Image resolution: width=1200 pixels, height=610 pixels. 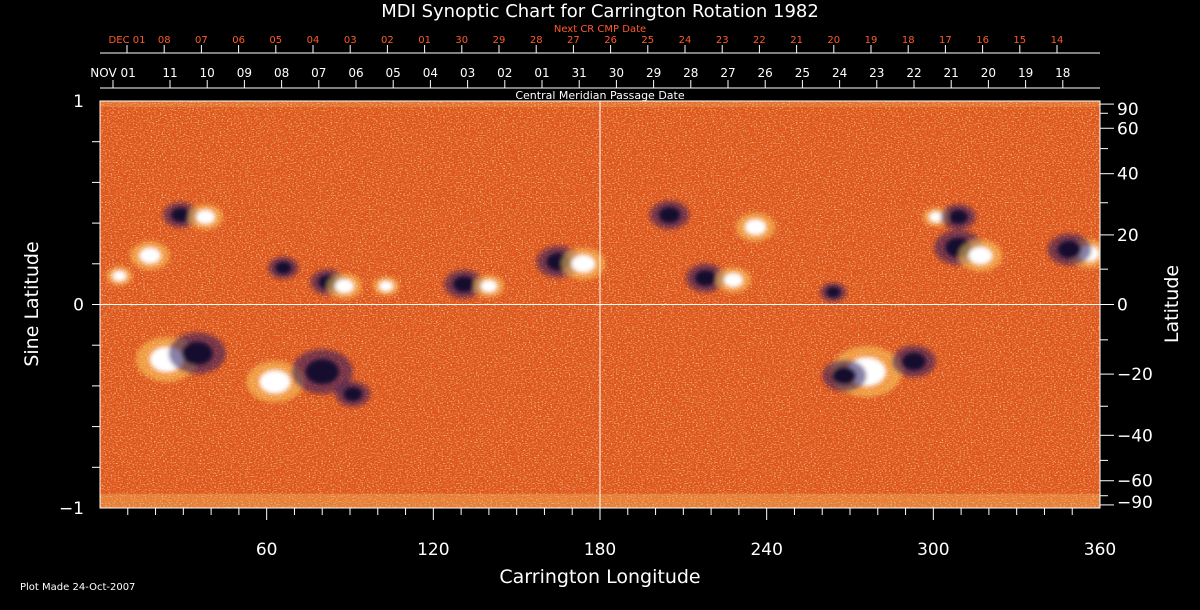 What do you see at coordinates (722, 40) in the screenshot?
I see `upper-date-label: 23` at bounding box center [722, 40].